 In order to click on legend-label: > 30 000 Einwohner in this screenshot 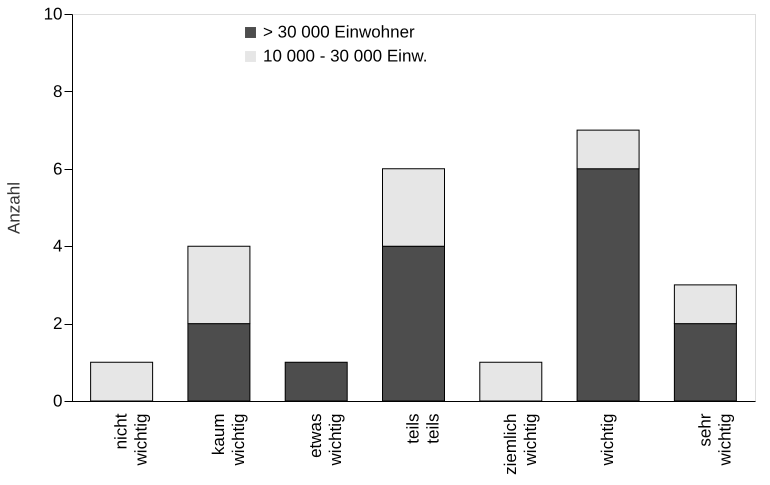, I will do `click(339, 32)`.